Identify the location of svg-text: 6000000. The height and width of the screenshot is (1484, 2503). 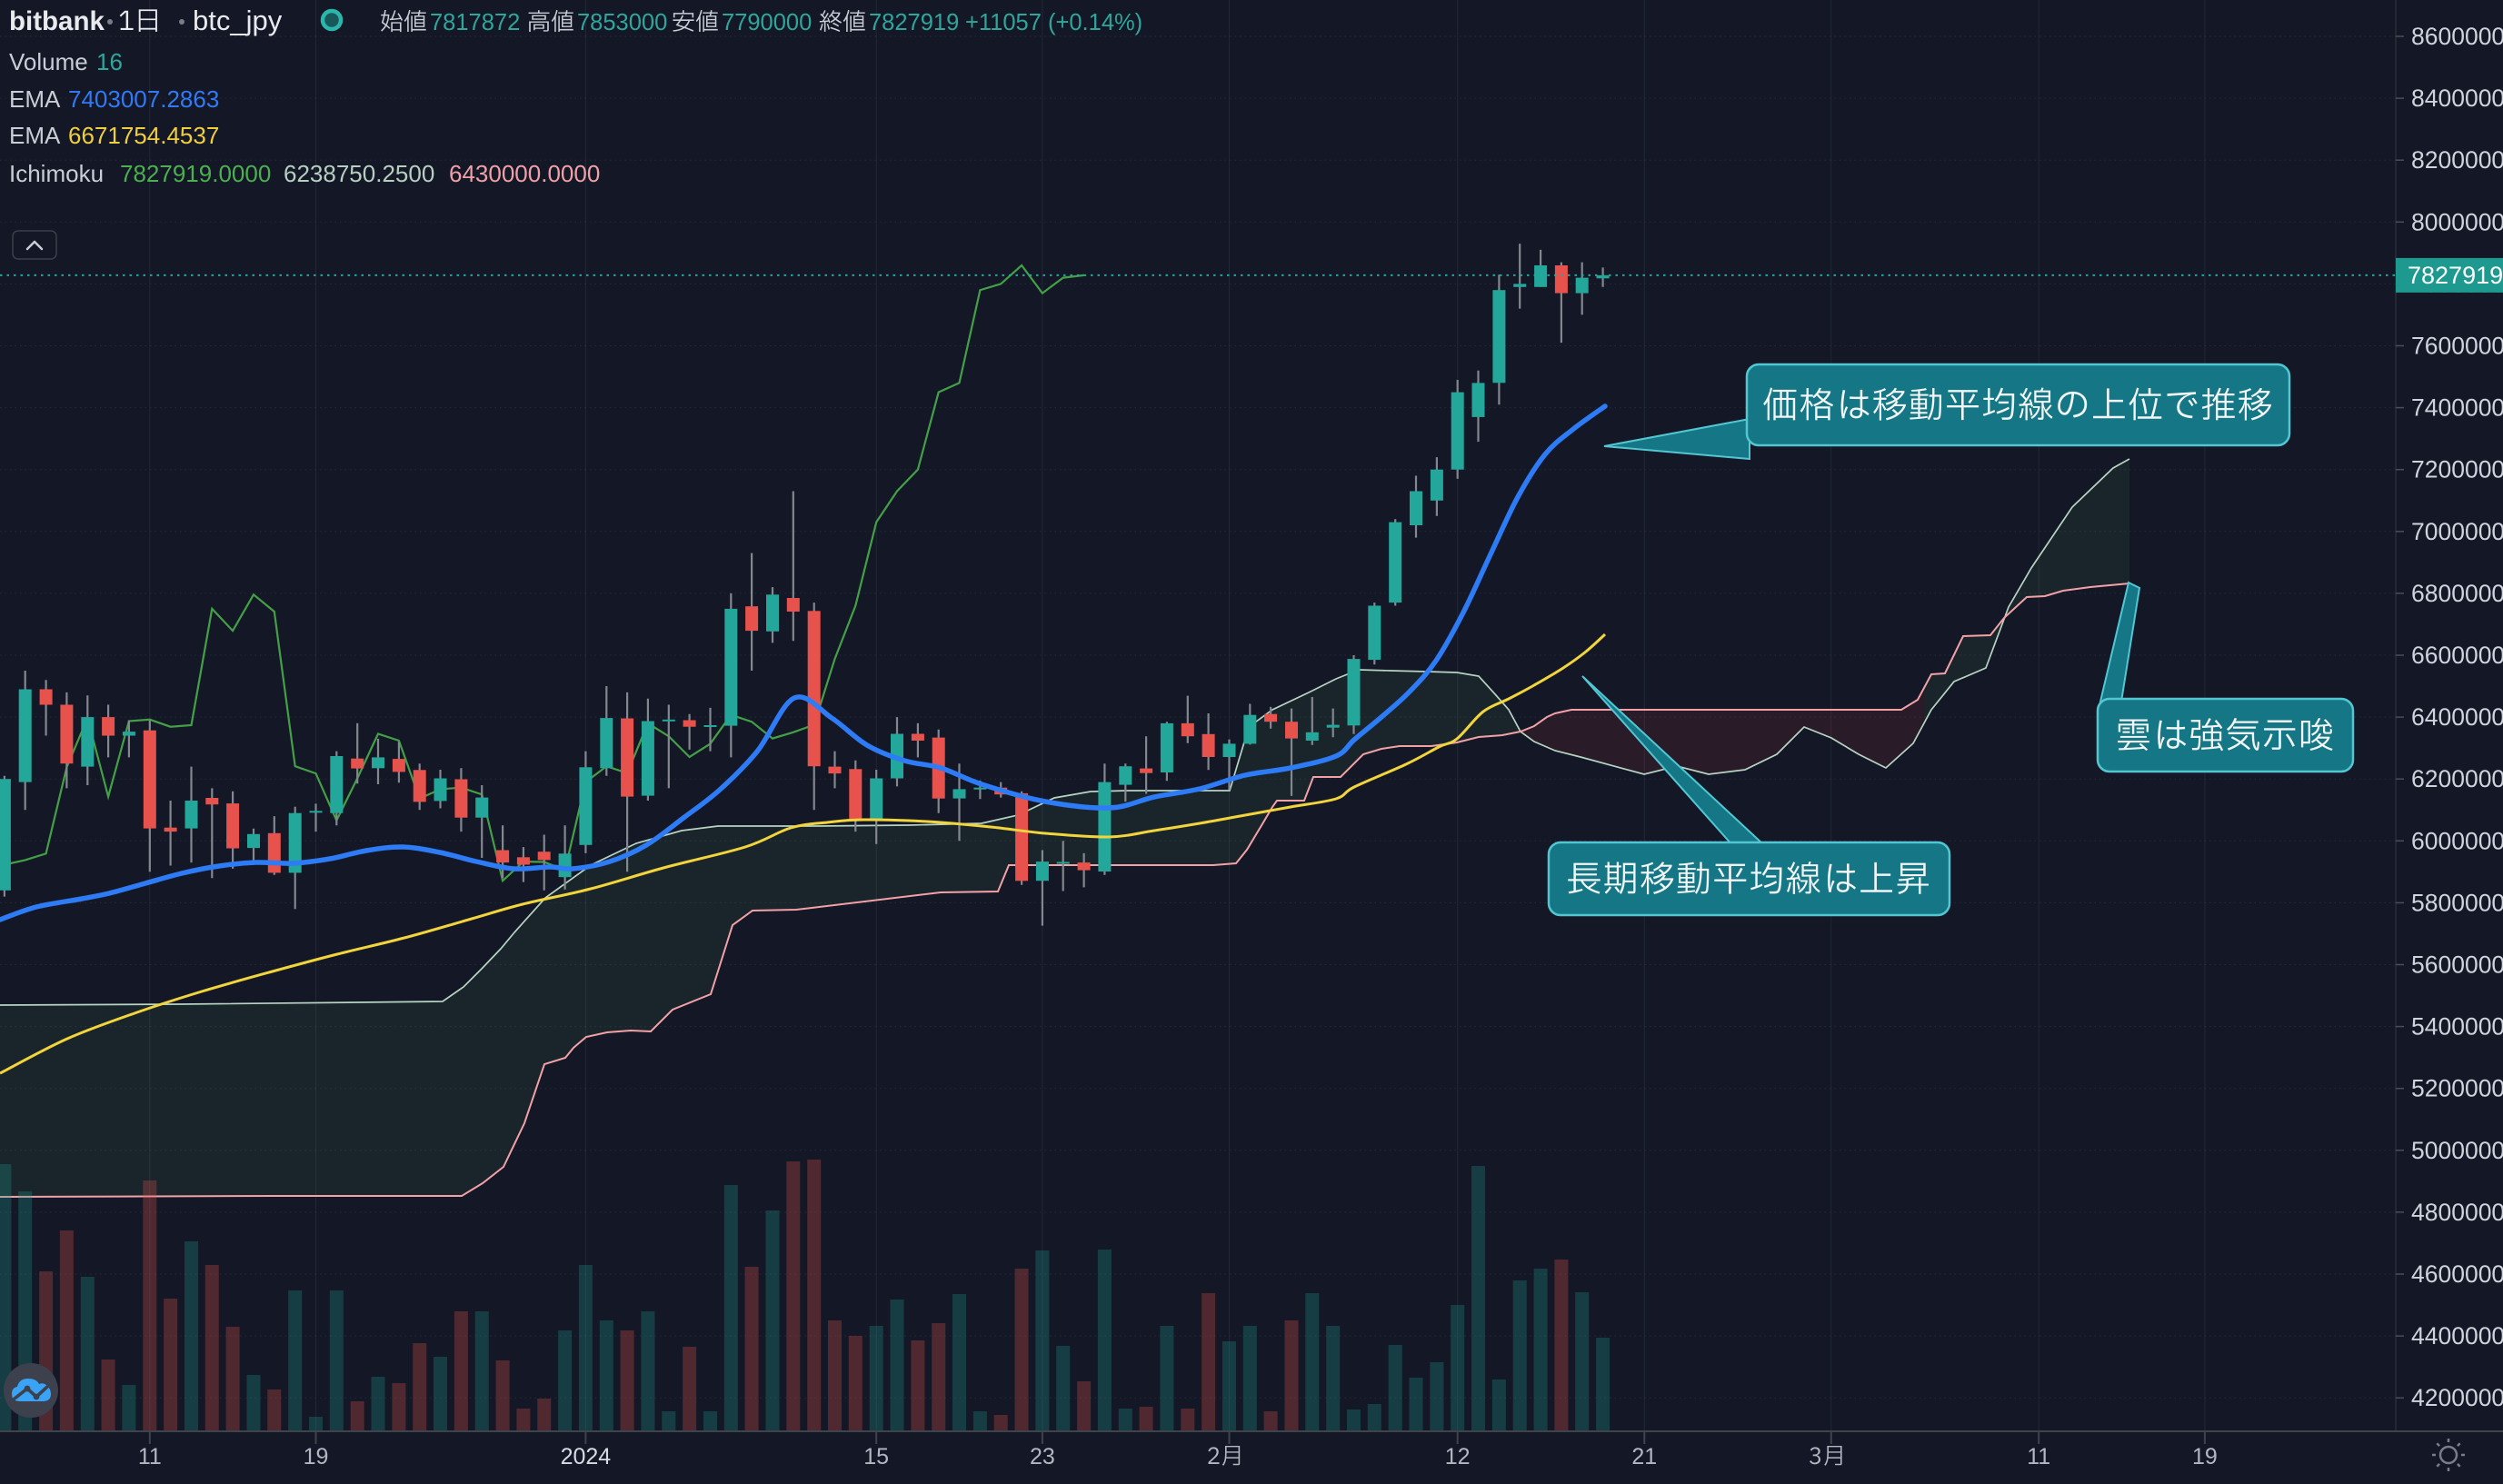
(2457, 840).